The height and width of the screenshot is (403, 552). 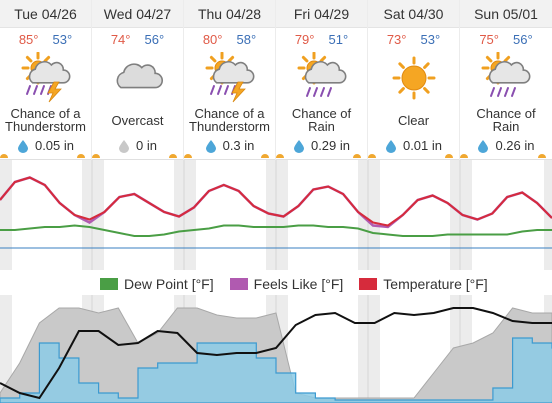 I want to click on precip-amount: 0.3 in, so click(x=229, y=145).